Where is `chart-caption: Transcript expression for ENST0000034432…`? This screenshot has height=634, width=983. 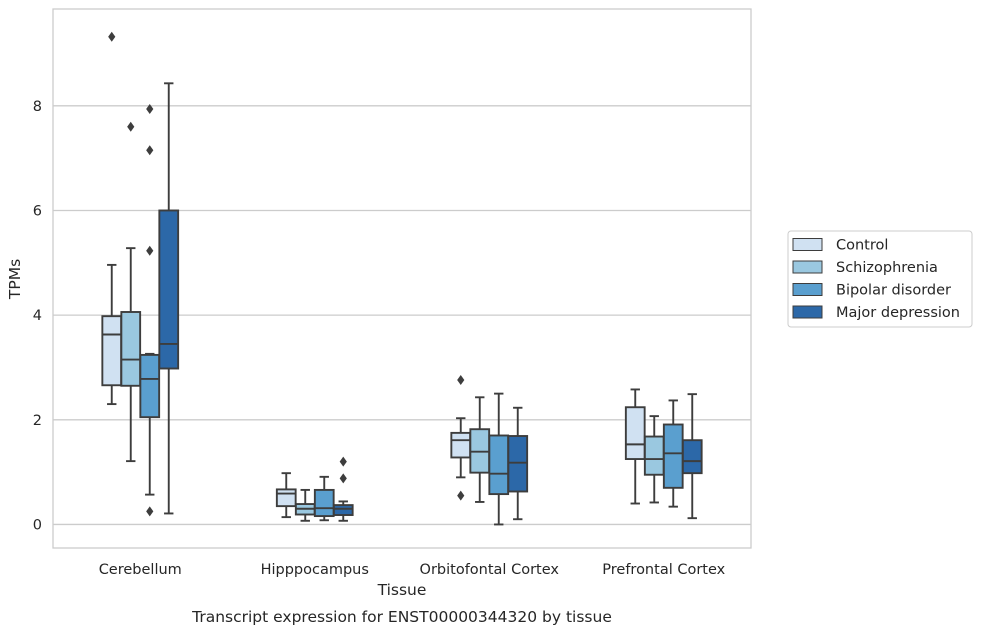 chart-caption: Transcript expression for ENST0000034432… is located at coordinates (401, 617).